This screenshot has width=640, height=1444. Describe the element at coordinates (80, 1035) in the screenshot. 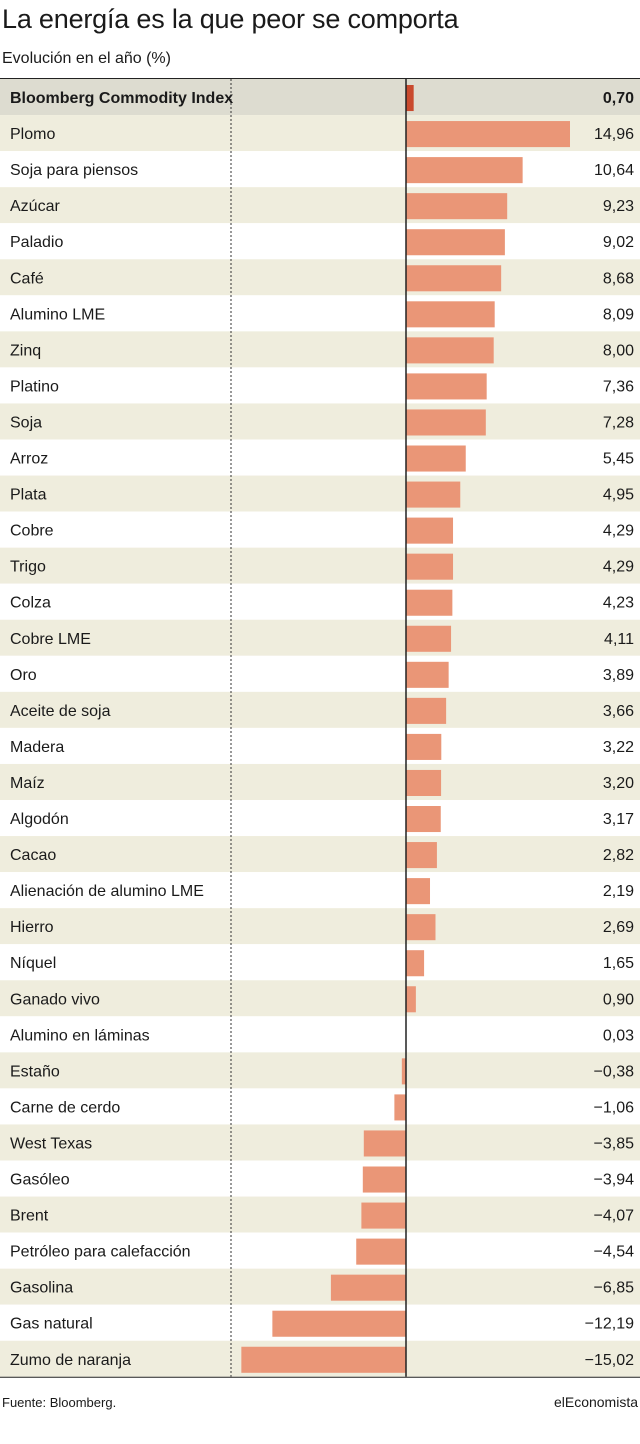

I see `category-label: Alumino en láminas` at that location.